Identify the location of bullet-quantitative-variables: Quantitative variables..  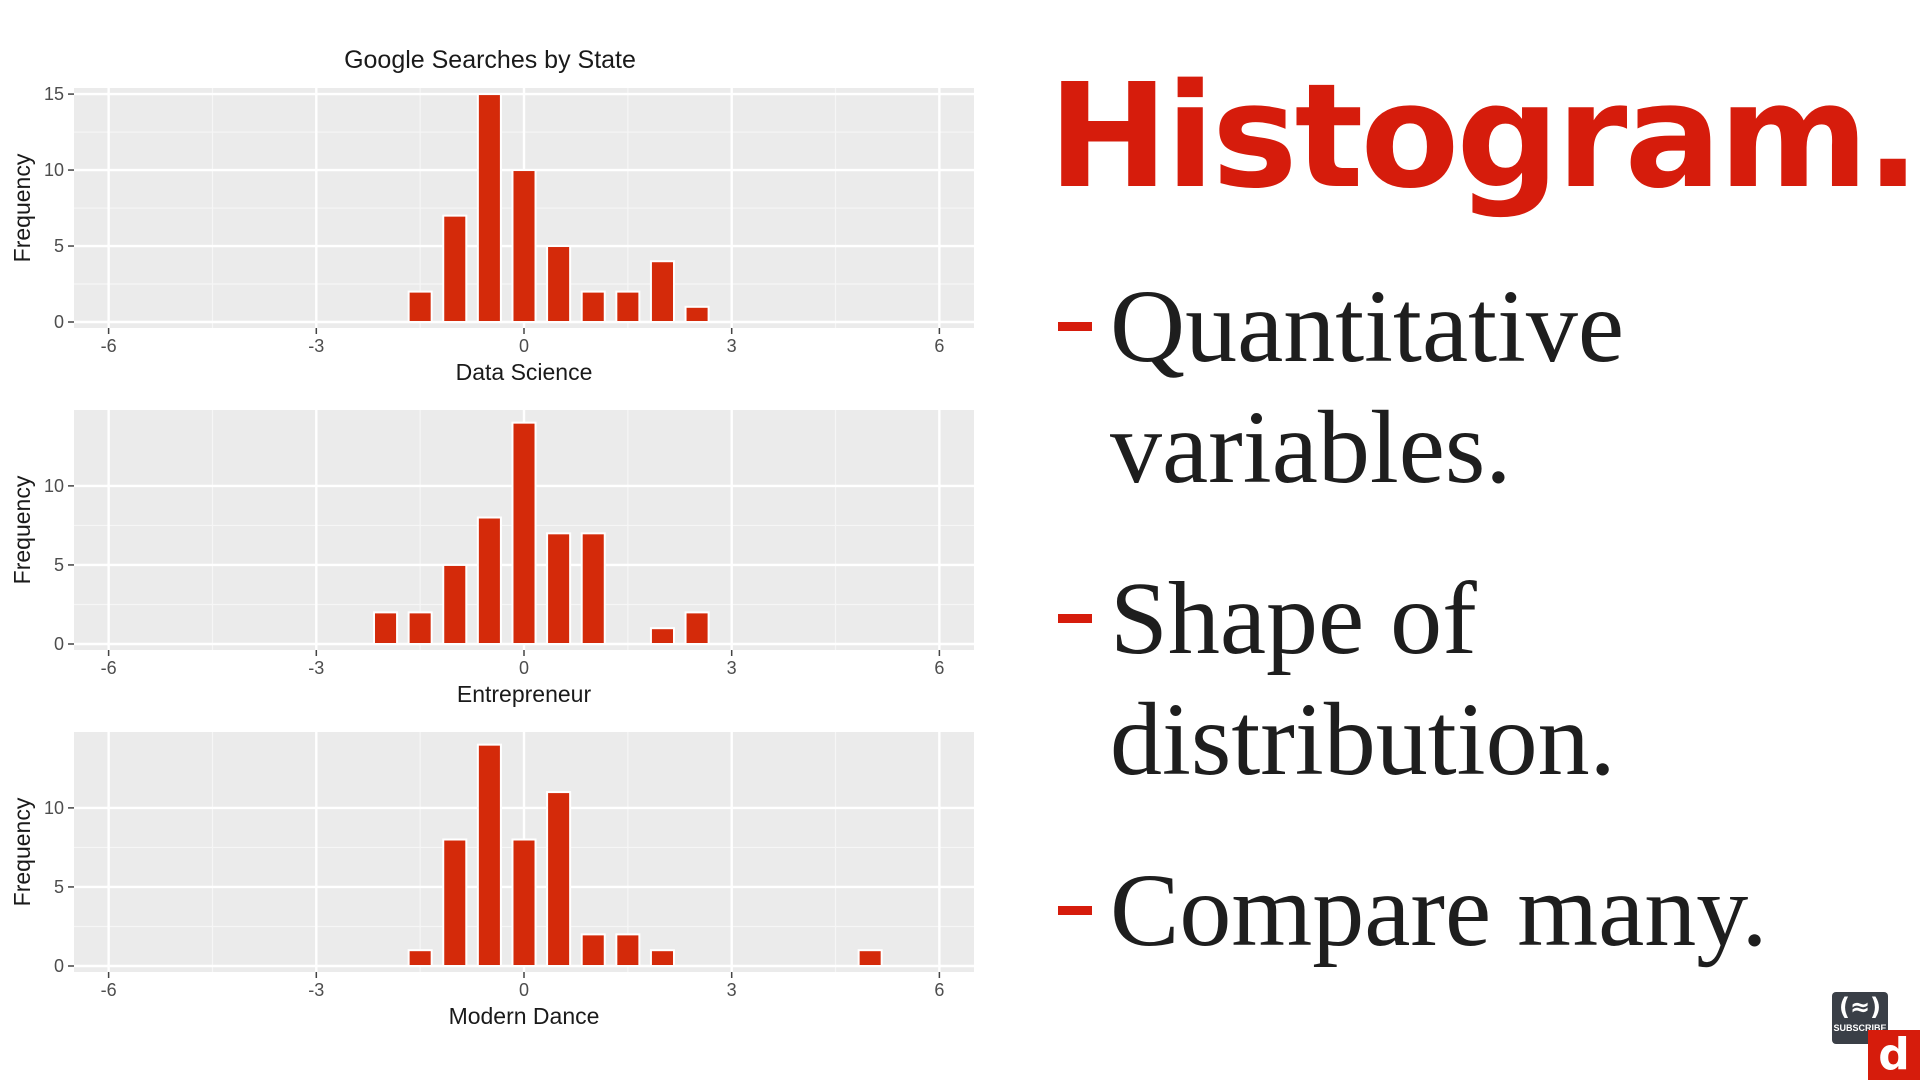
(1341, 387).